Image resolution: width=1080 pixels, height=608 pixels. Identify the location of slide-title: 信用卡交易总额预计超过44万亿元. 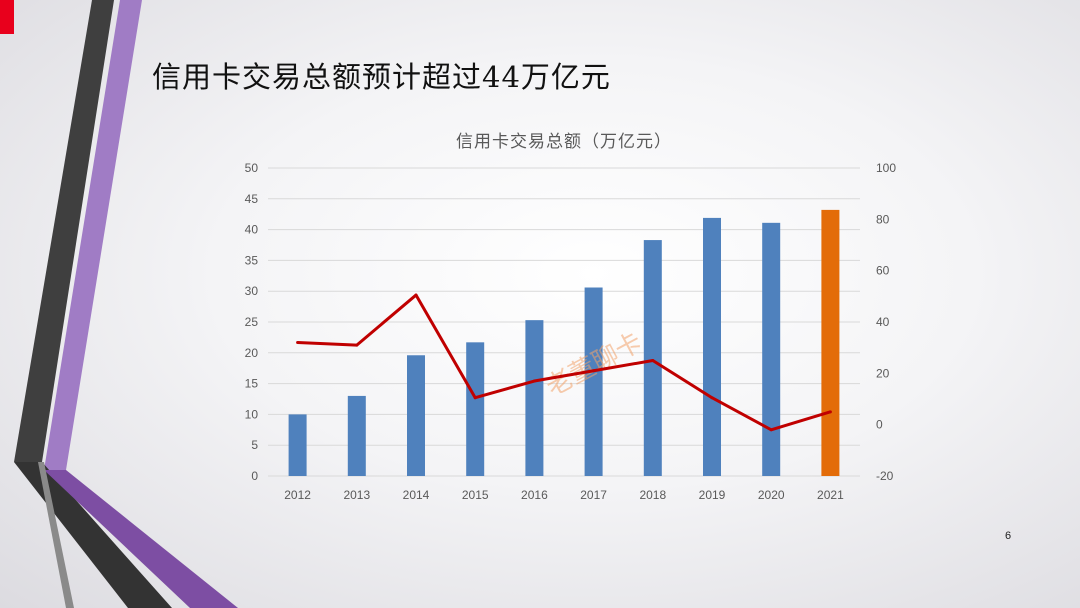
(381, 77).